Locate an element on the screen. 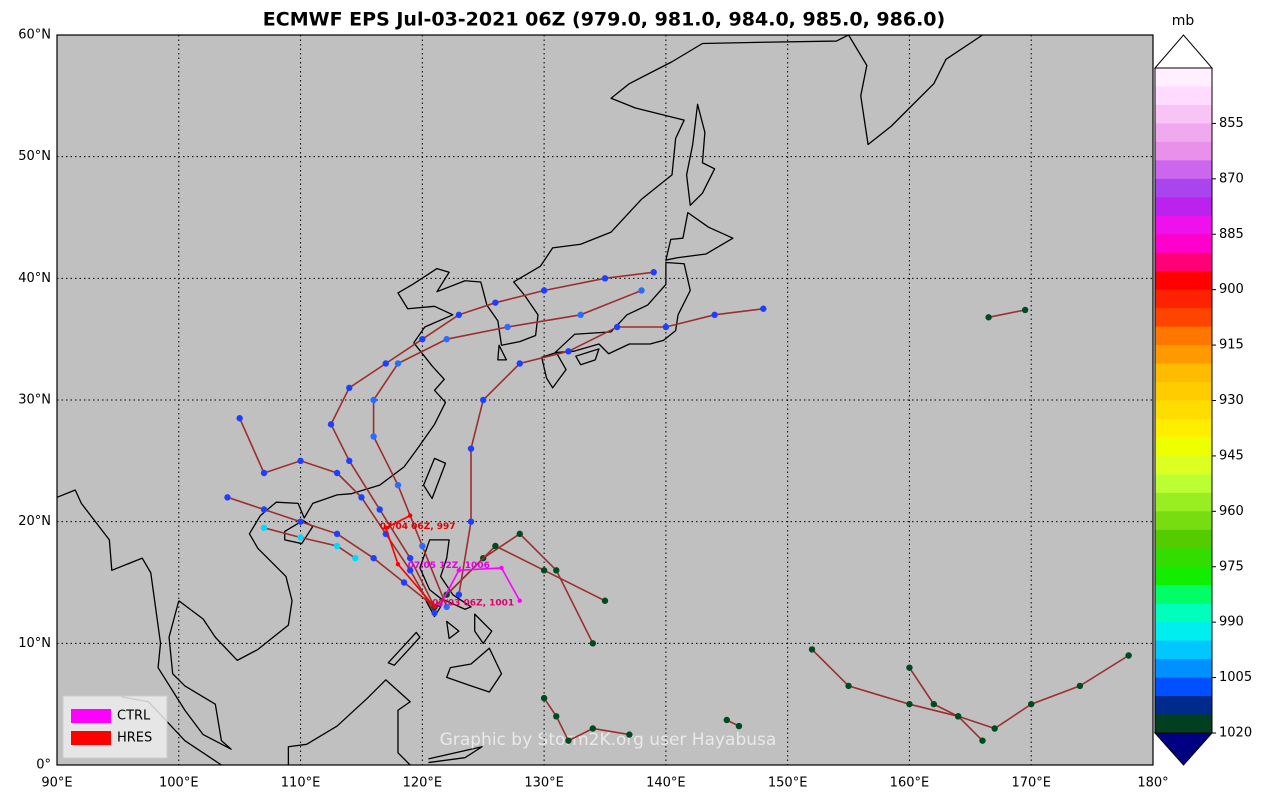 Image resolution: width=1266 pixels, height=804 pixels. colorbar-tick-label: 915 is located at coordinates (1231, 345).